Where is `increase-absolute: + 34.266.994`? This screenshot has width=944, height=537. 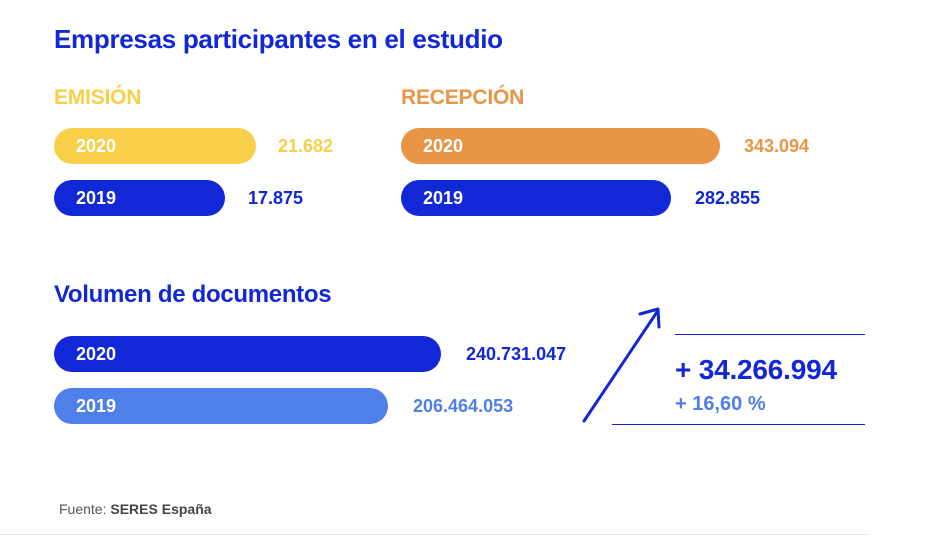 increase-absolute: + 34.266.994 is located at coordinates (756, 369).